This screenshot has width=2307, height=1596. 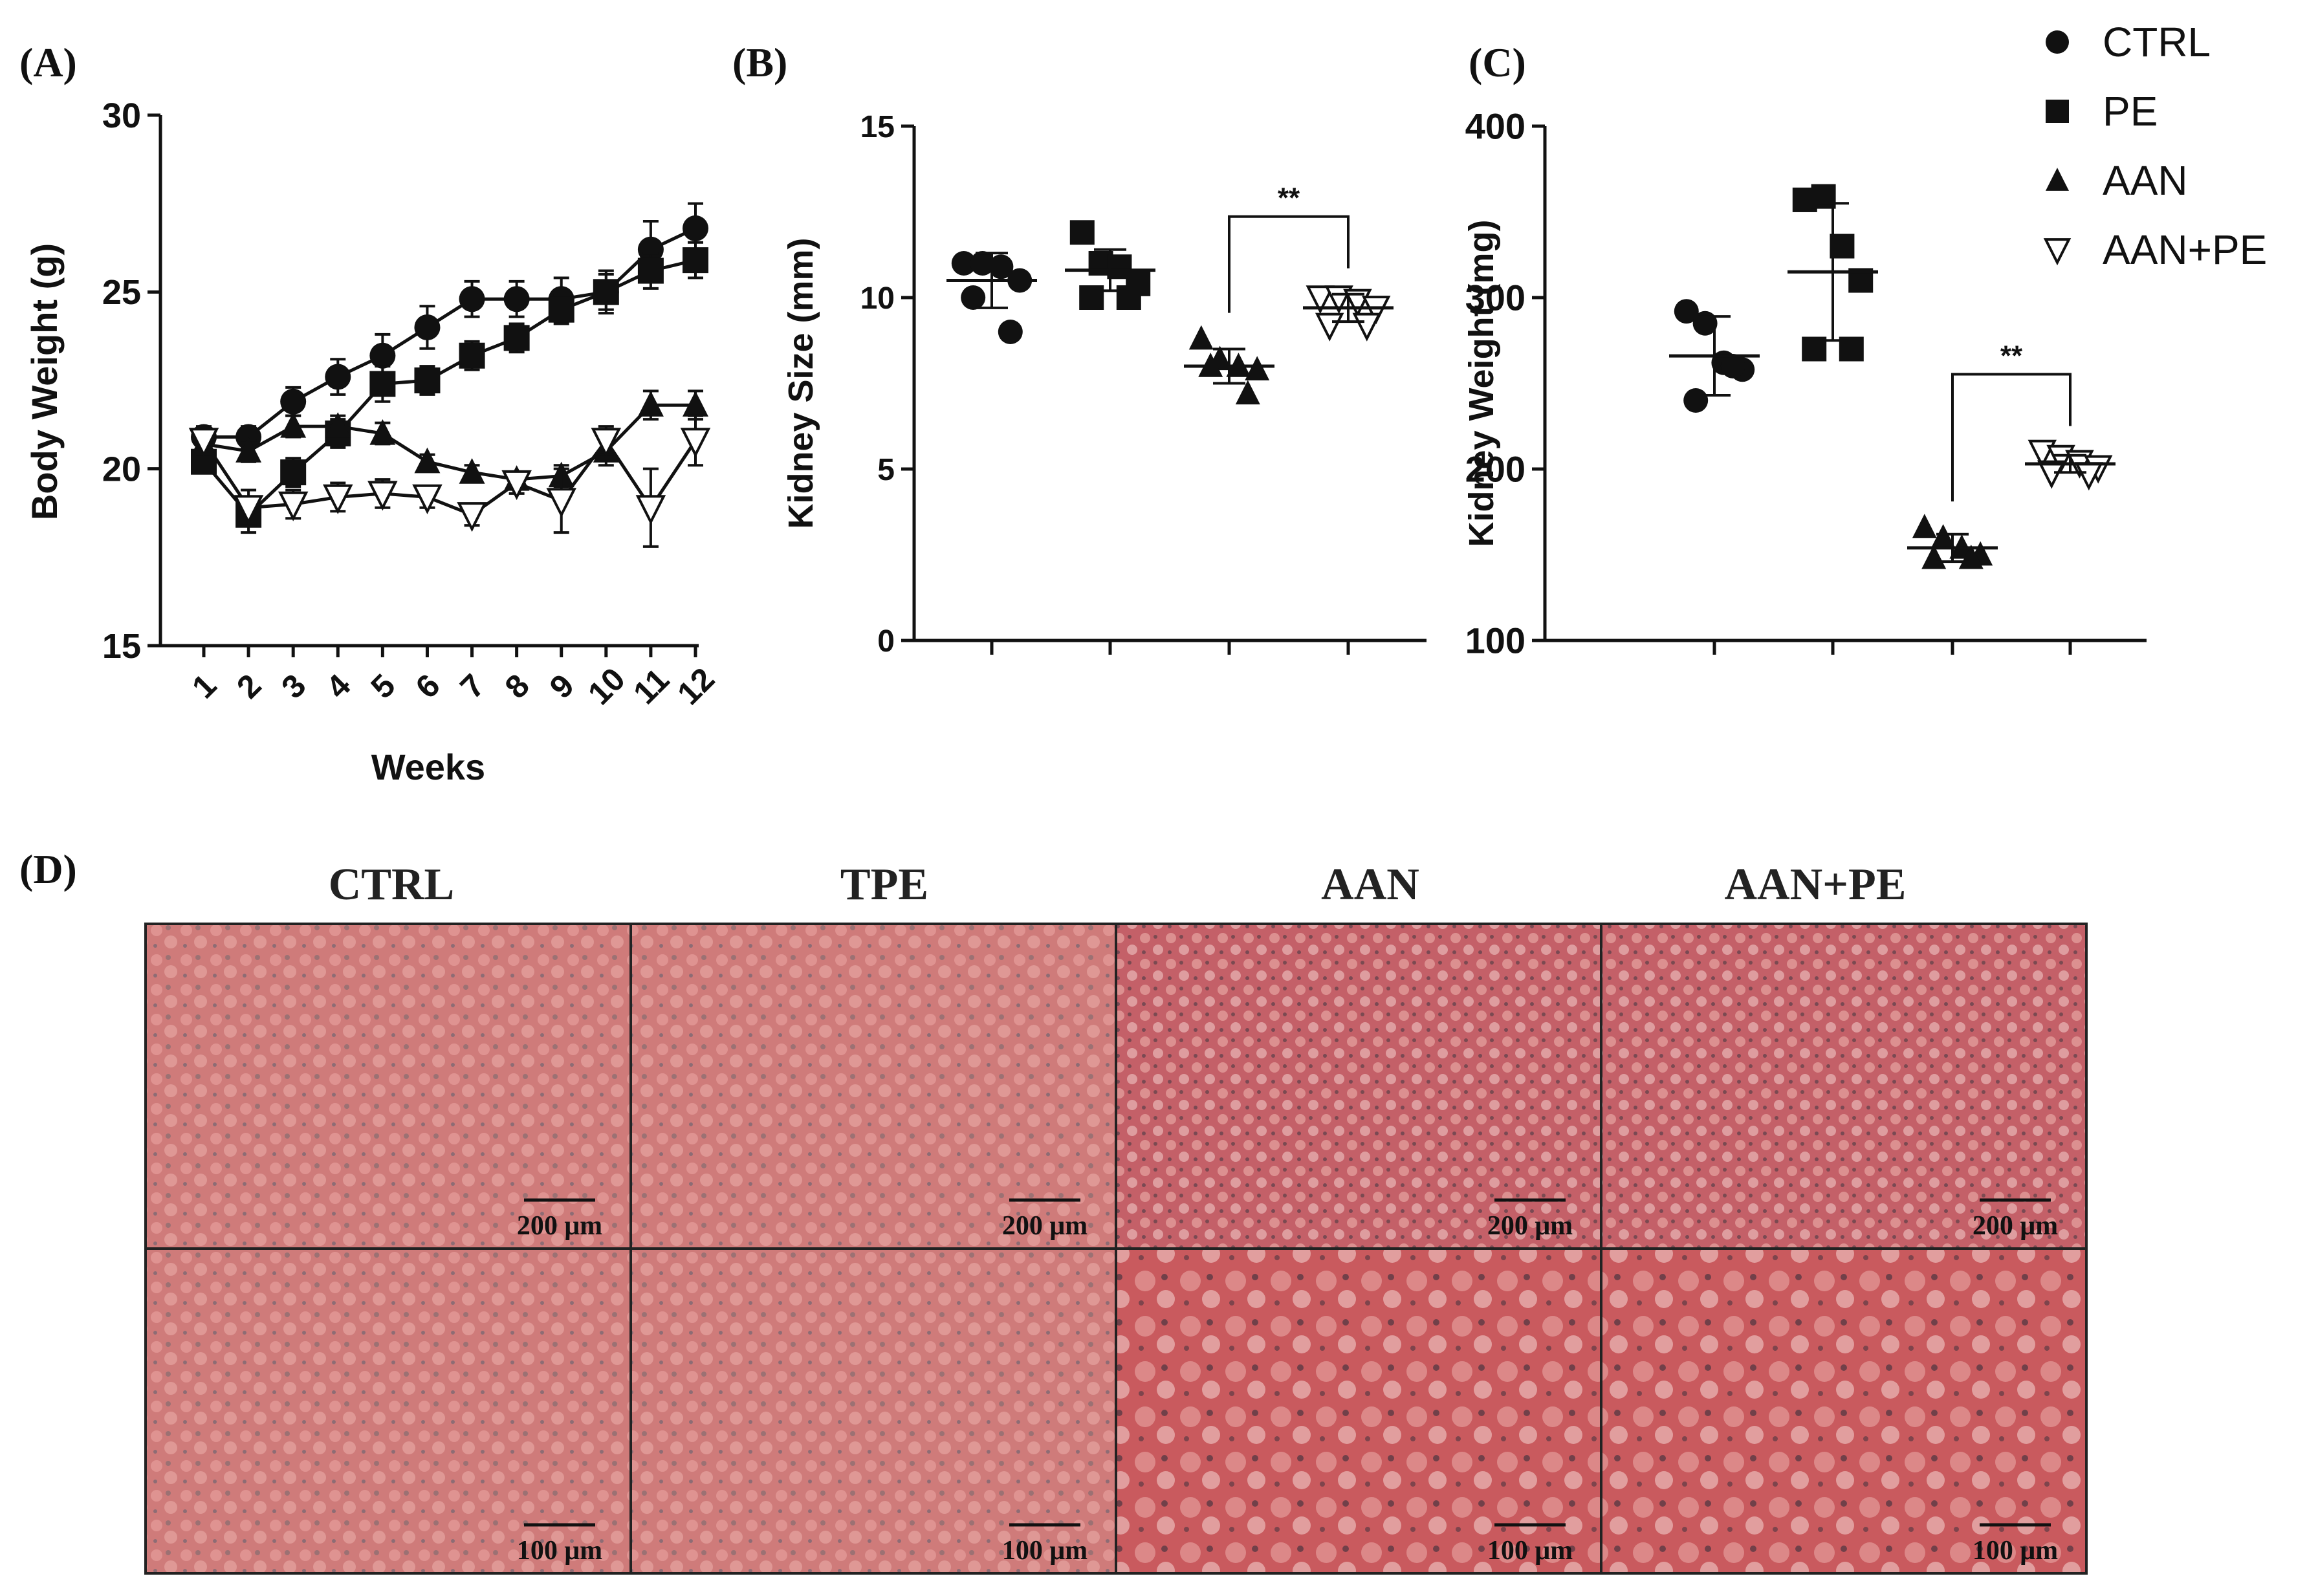 I want to click on legend-label: AAN+PE, so click(x=2185, y=250).